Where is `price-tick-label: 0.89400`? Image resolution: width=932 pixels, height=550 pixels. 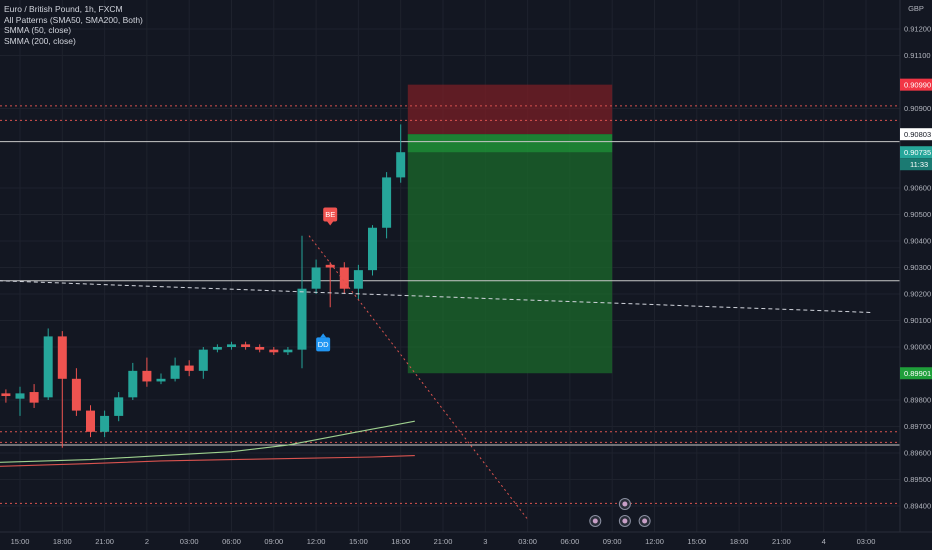 price-tick-label: 0.89400 is located at coordinates (917, 506).